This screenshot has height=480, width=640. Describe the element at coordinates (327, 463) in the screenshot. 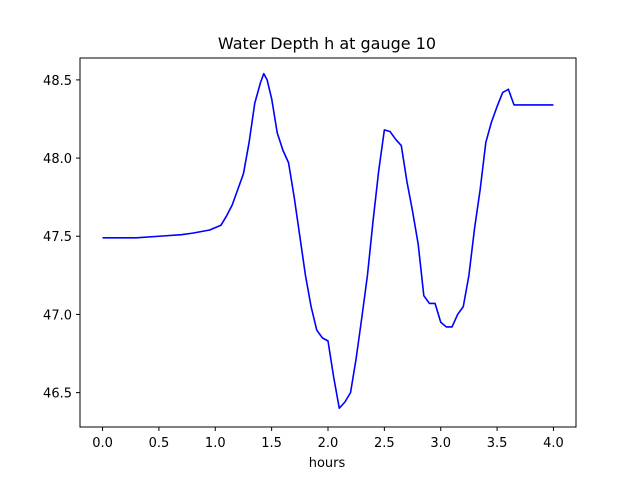

I see `x-axis-label: hours` at that location.